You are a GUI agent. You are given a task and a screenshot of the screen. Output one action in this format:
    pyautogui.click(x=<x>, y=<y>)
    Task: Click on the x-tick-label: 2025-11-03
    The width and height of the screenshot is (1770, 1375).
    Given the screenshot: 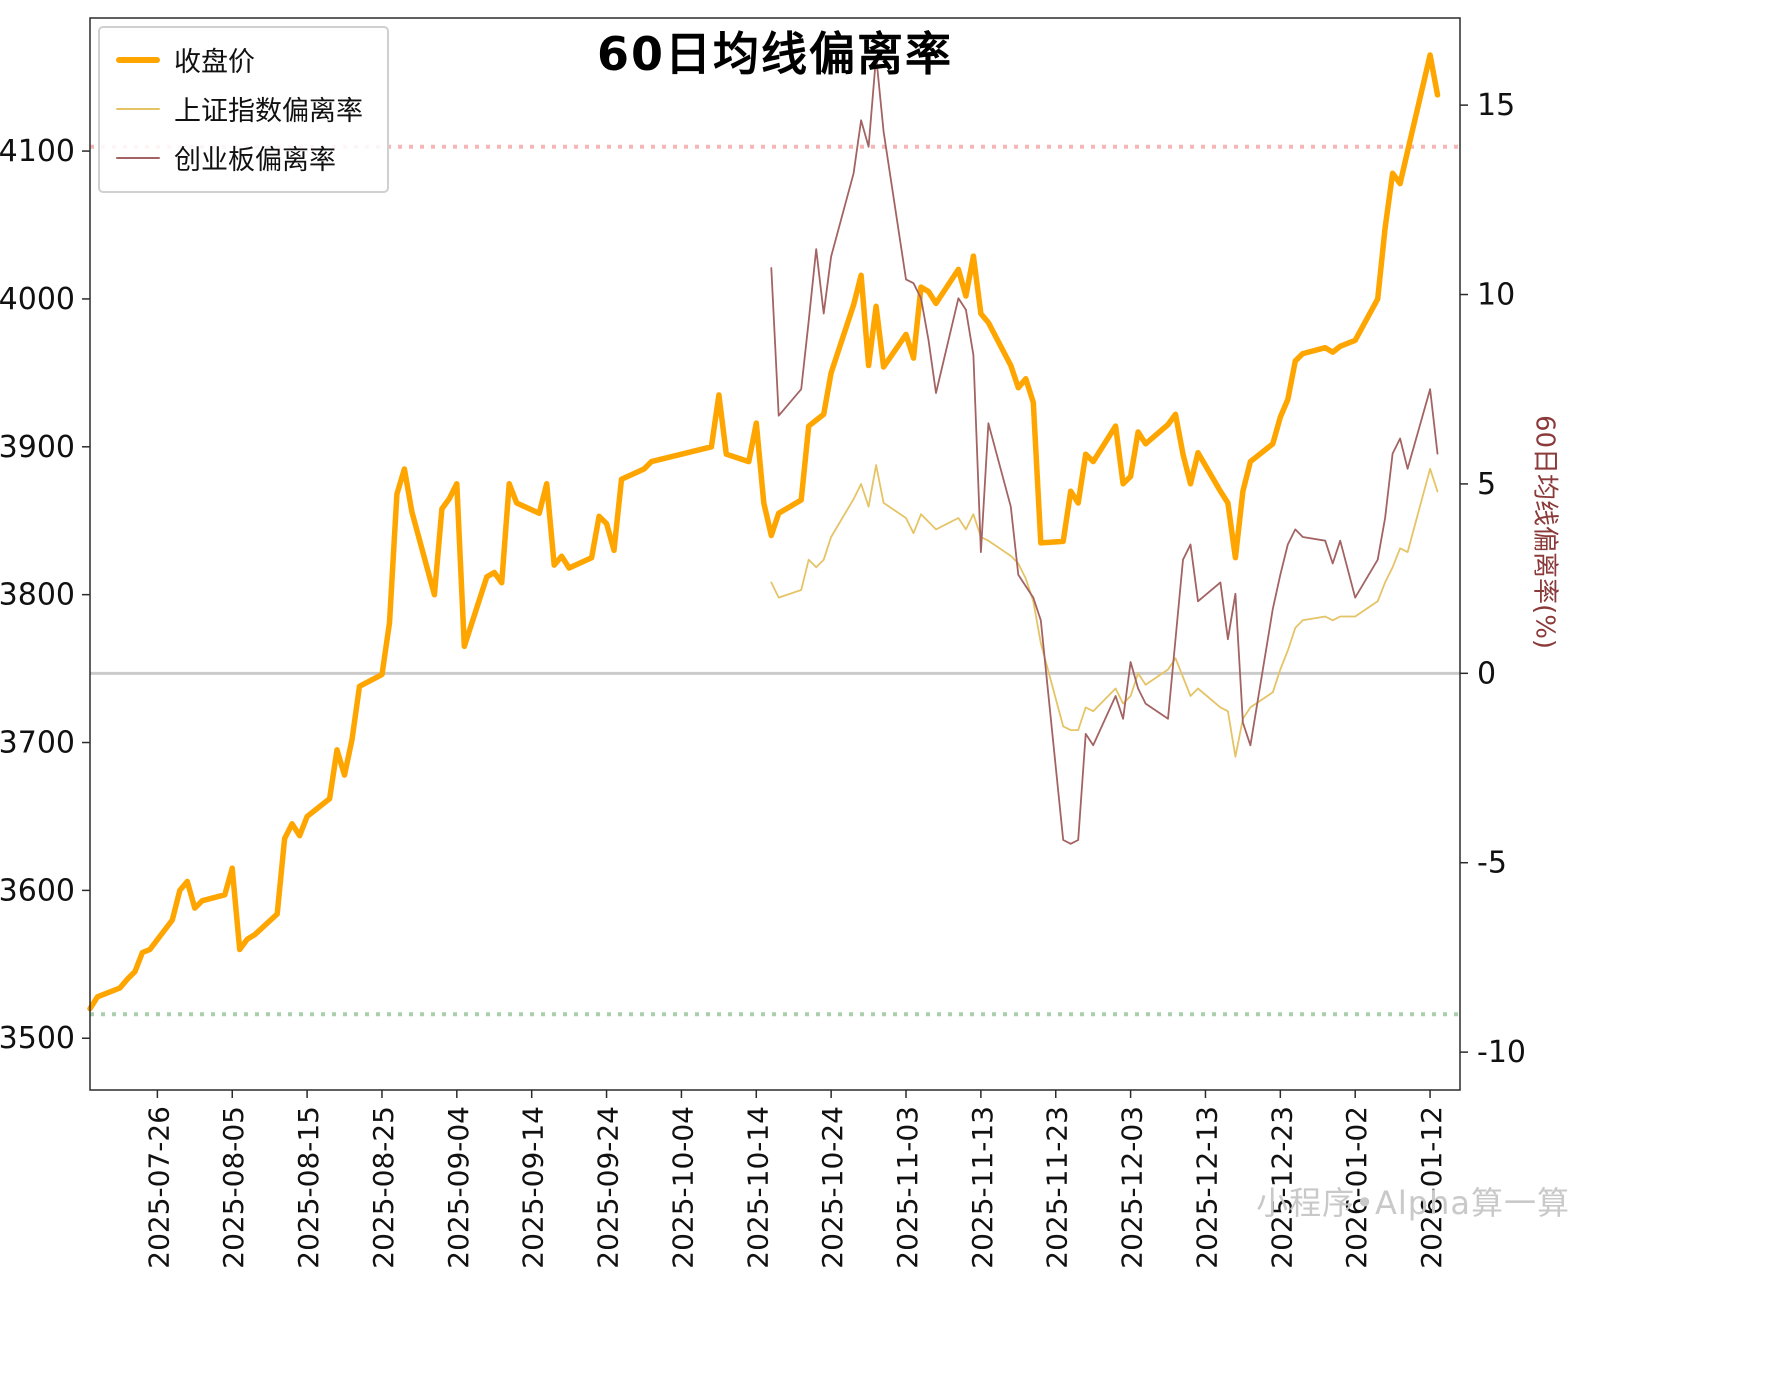 What is the action you would take?
    pyautogui.click(x=907, y=1187)
    